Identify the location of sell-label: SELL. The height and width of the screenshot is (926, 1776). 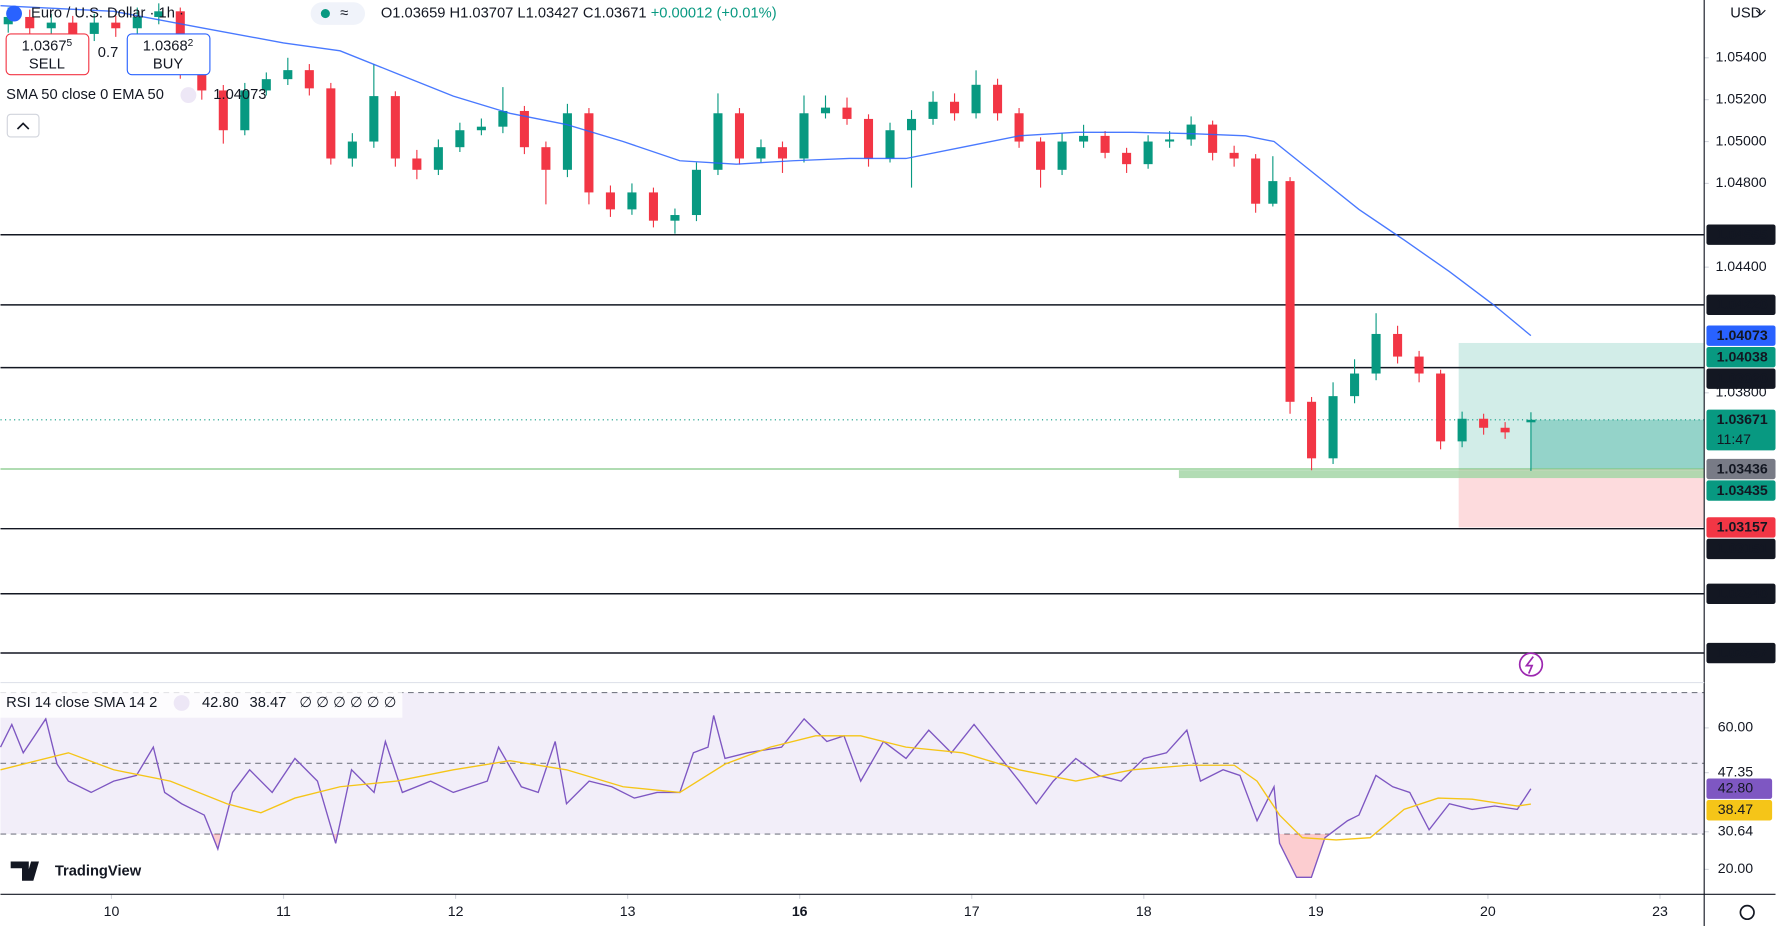
(47, 64).